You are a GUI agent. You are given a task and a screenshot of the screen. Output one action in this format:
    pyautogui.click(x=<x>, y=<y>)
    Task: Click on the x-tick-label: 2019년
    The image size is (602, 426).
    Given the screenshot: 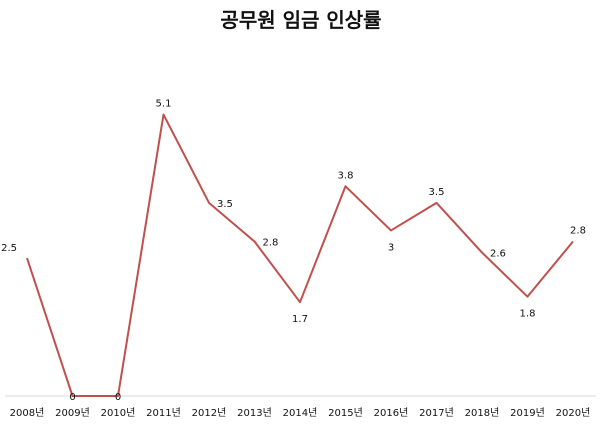 What is the action you would take?
    pyautogui.click(x=527, y=413)
    